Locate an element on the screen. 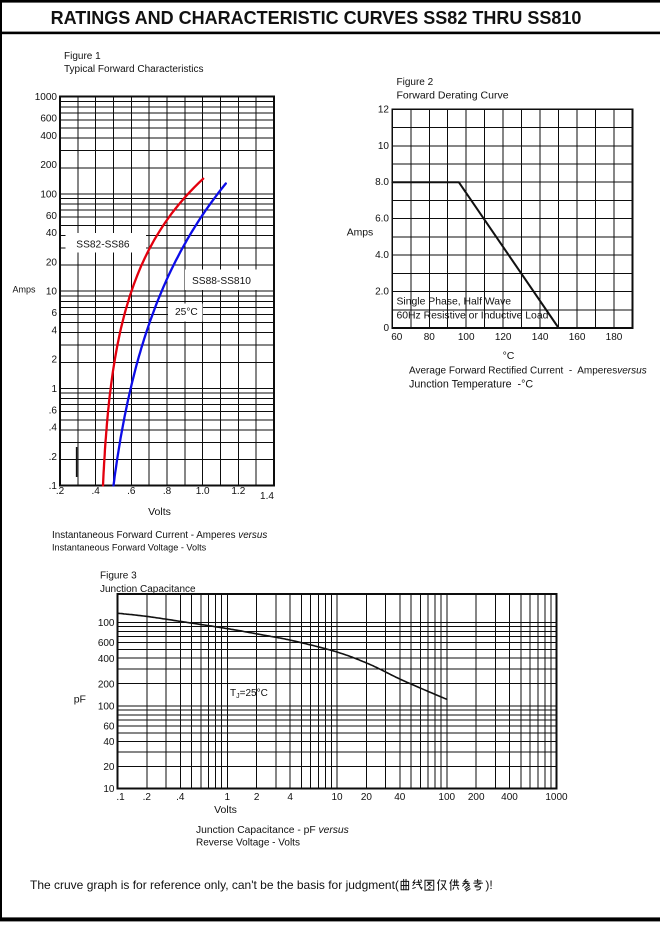 This screenshot has width=660, height=929. svg-text: 12 is located at coordinates (384, 109).